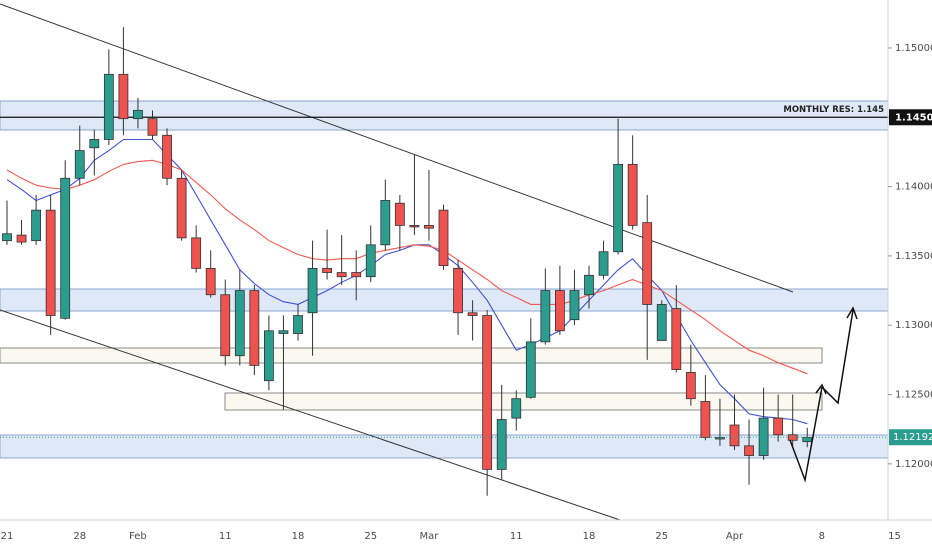 The height and width of the screenshot is (550, 932). Describe the element at coordinates (7, 536) in the screenshot. I see `x-tick-label: 21` at that location.